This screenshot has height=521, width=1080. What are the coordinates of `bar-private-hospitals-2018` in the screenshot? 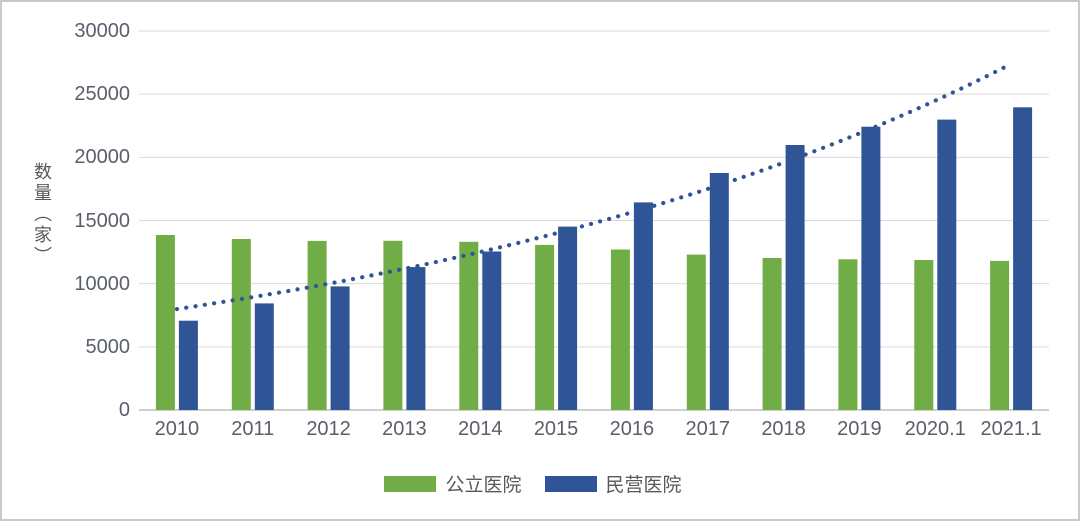 It's located at (795, 277).